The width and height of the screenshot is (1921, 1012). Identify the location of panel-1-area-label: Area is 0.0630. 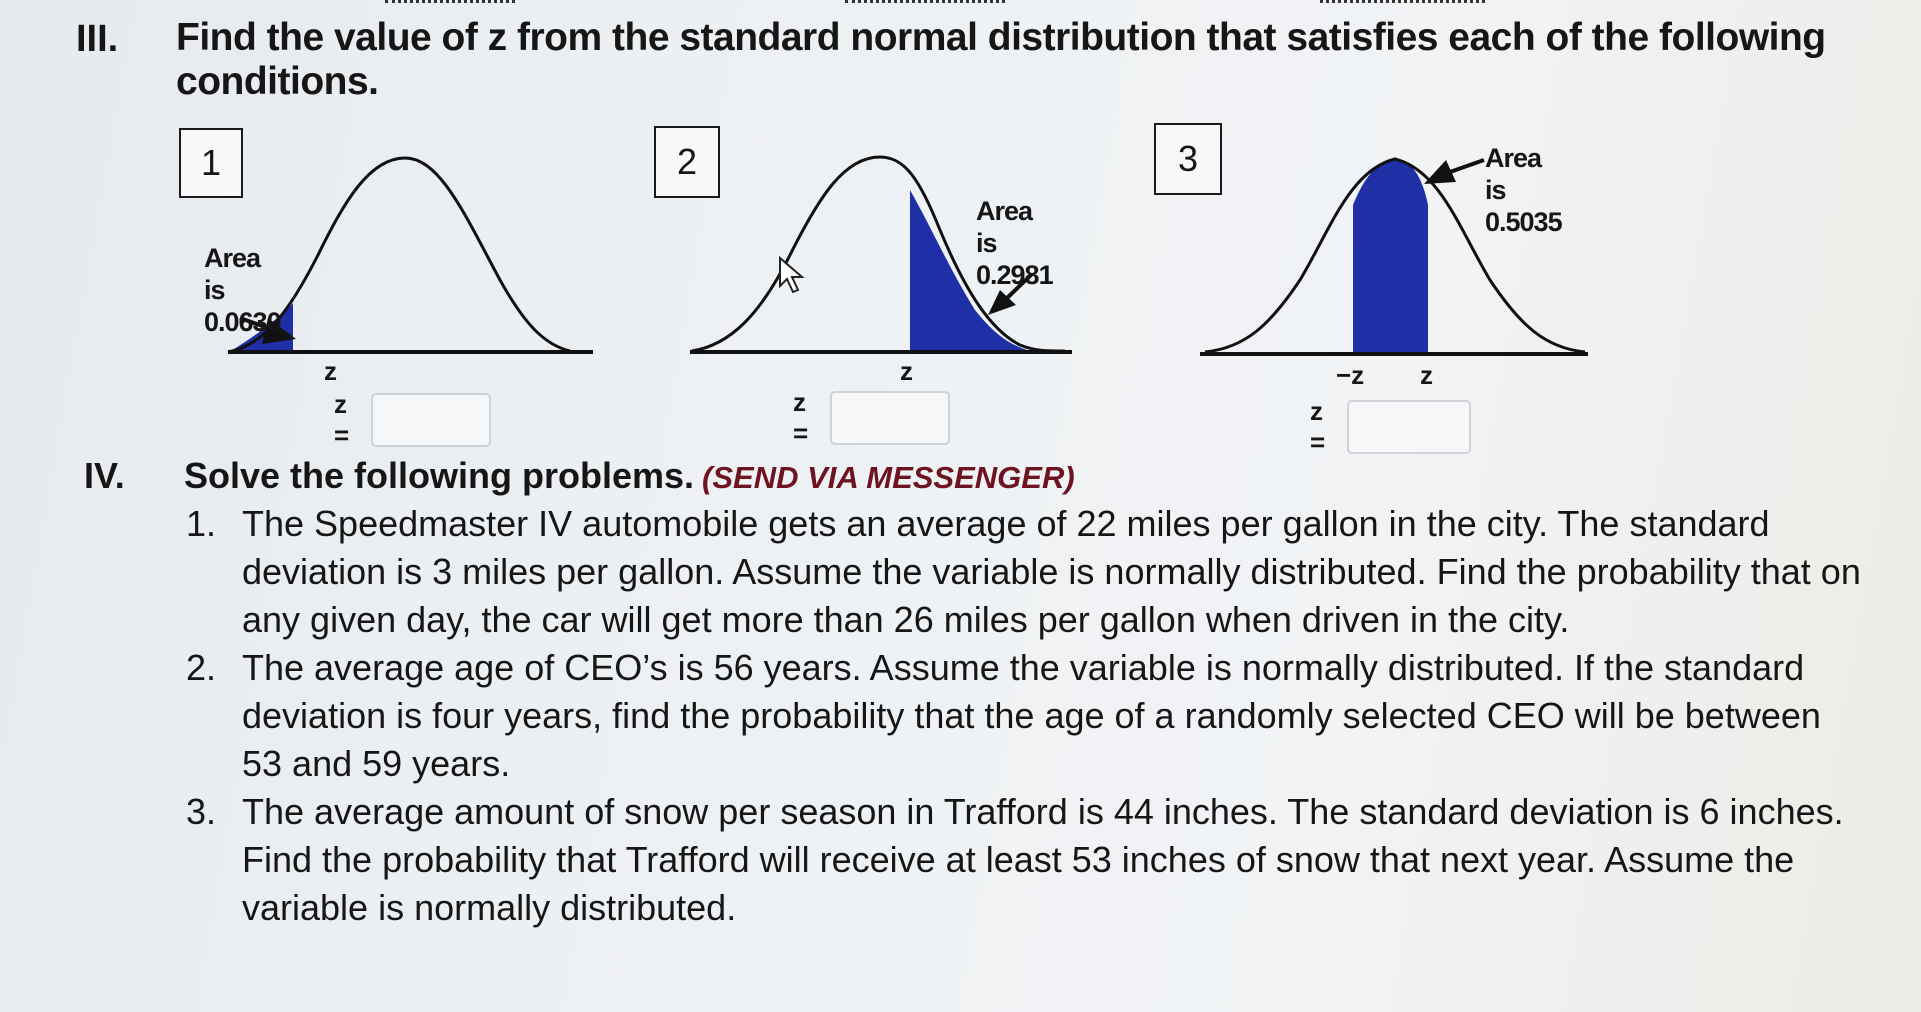
(243, 290).